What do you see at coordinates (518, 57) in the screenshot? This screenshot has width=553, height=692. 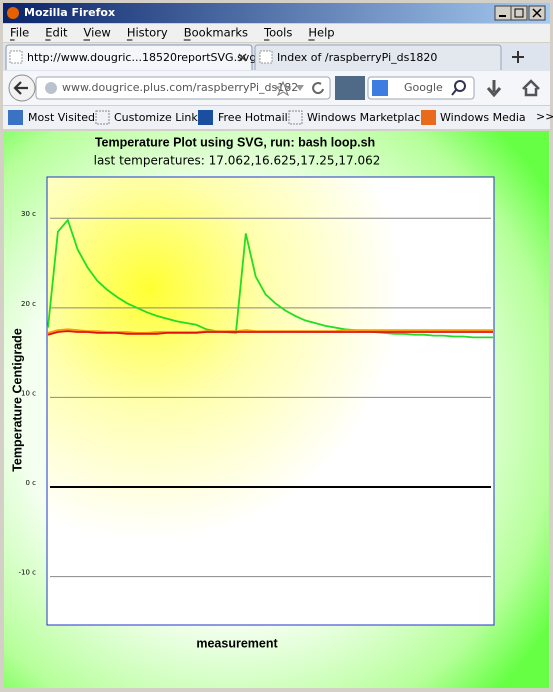 I see `new-tab` at bounding box center [518, 57].